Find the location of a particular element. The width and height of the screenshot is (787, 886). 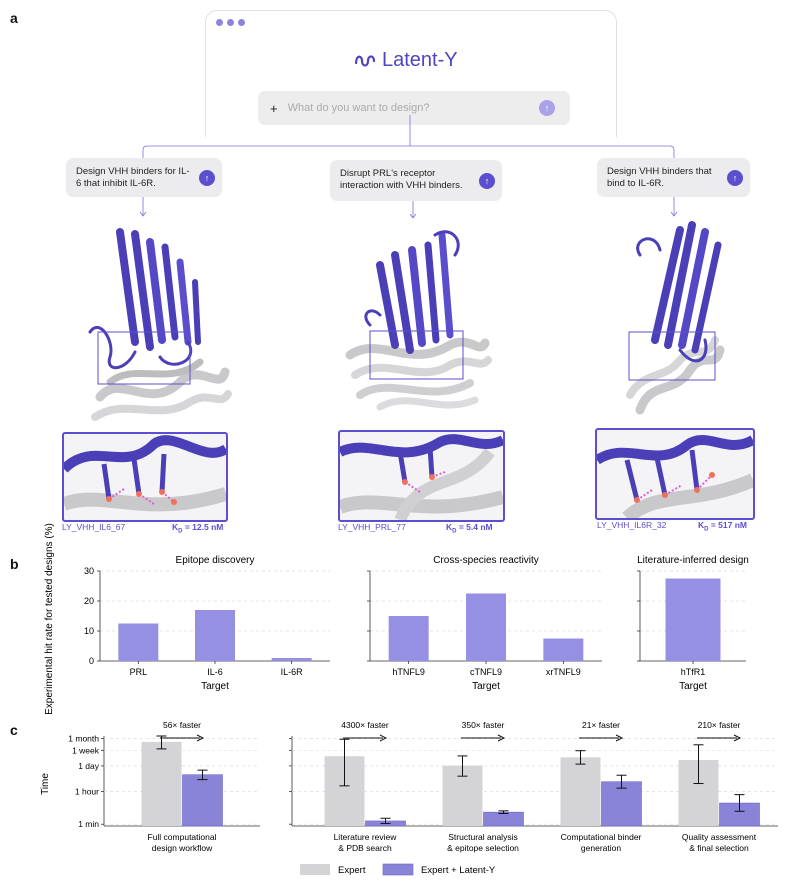

time-y-axis-label: Time is located at coordinates (45, 784).